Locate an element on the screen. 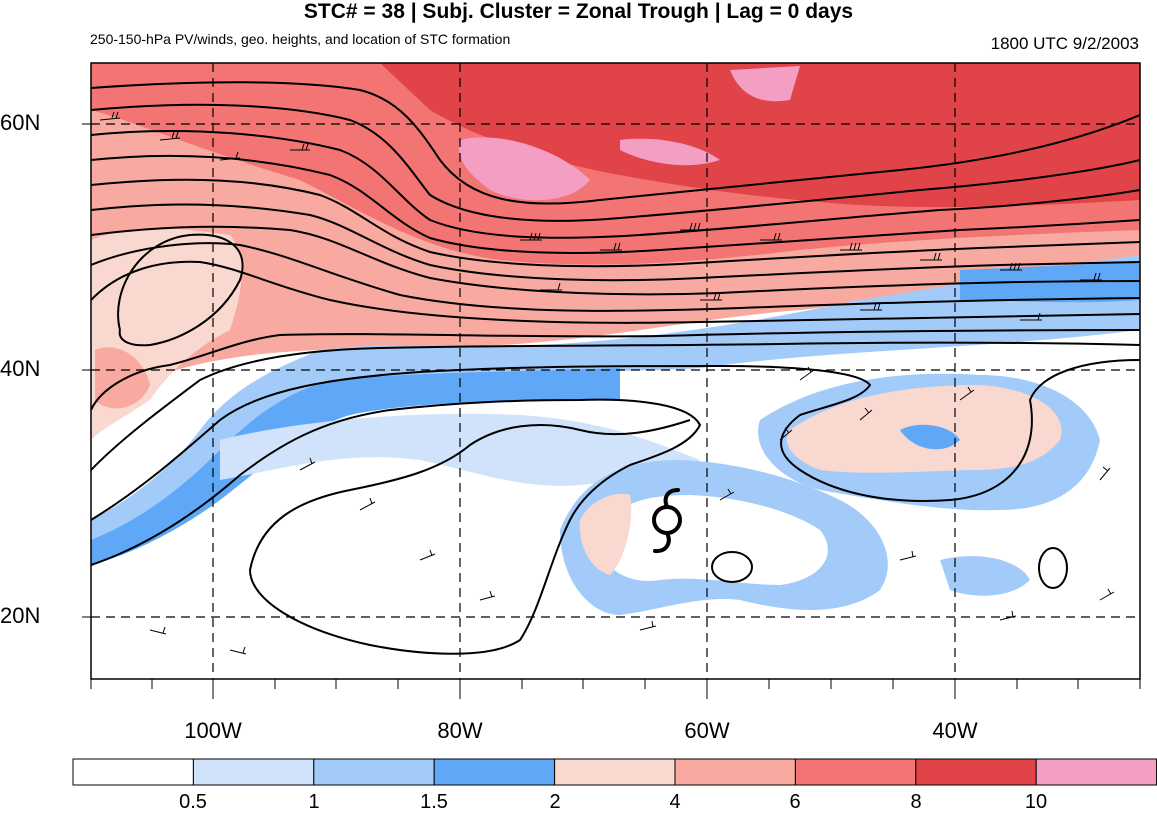  colorbar-label: 2 is located at coordinates (555, 802).